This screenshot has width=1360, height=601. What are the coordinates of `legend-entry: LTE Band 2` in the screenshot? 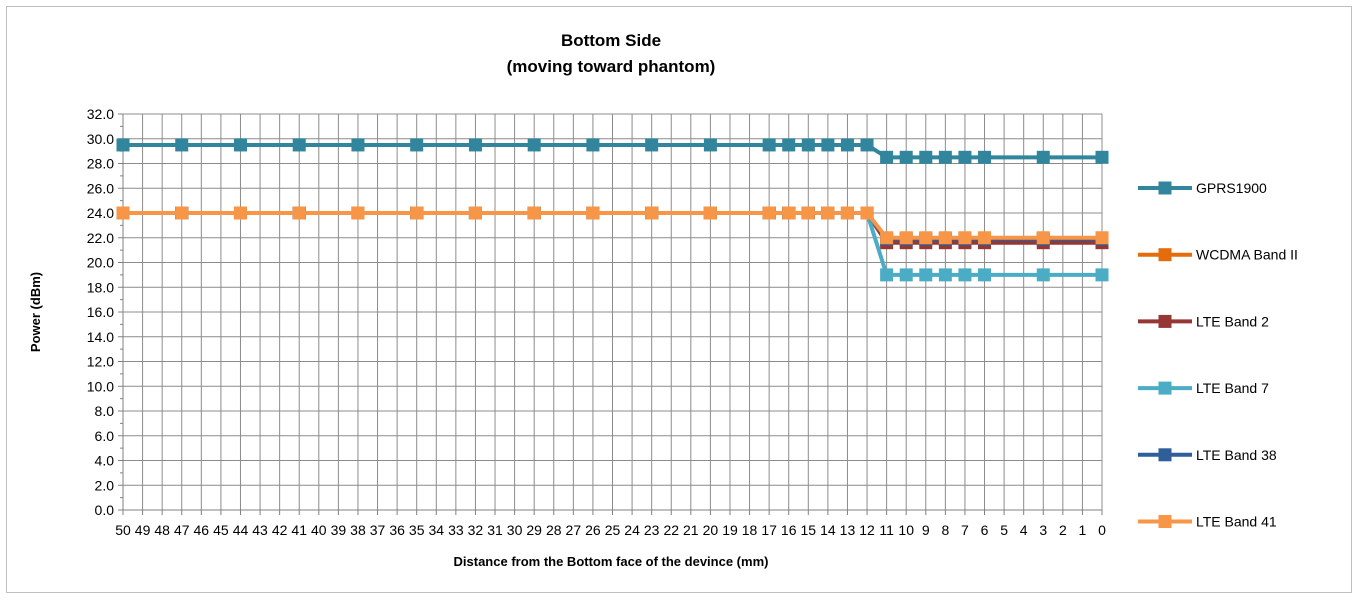 It's located at (1203, 321).